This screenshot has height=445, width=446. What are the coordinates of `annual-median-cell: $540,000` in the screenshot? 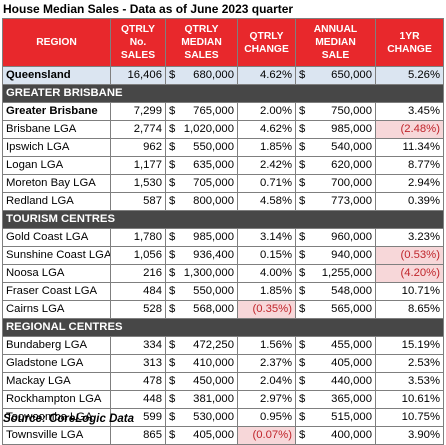 It's located at (335, 147).